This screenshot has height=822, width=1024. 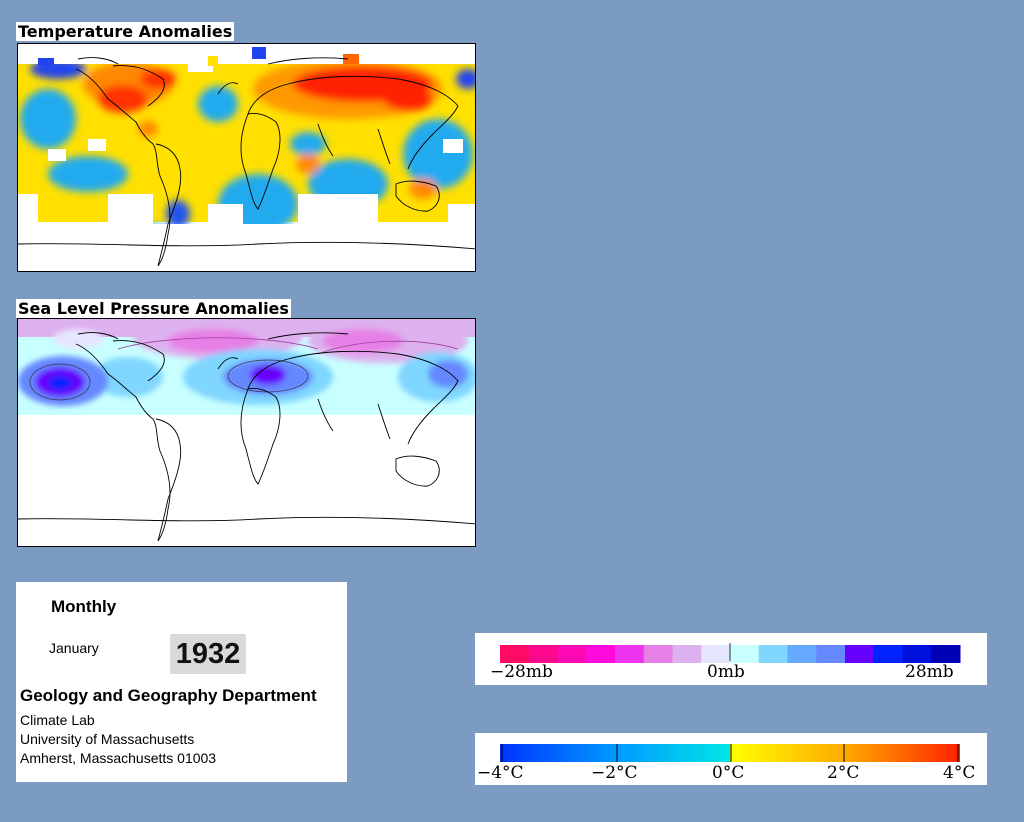 I want to click on pressure-label-max: 28mb, so click(x=929, y=672).